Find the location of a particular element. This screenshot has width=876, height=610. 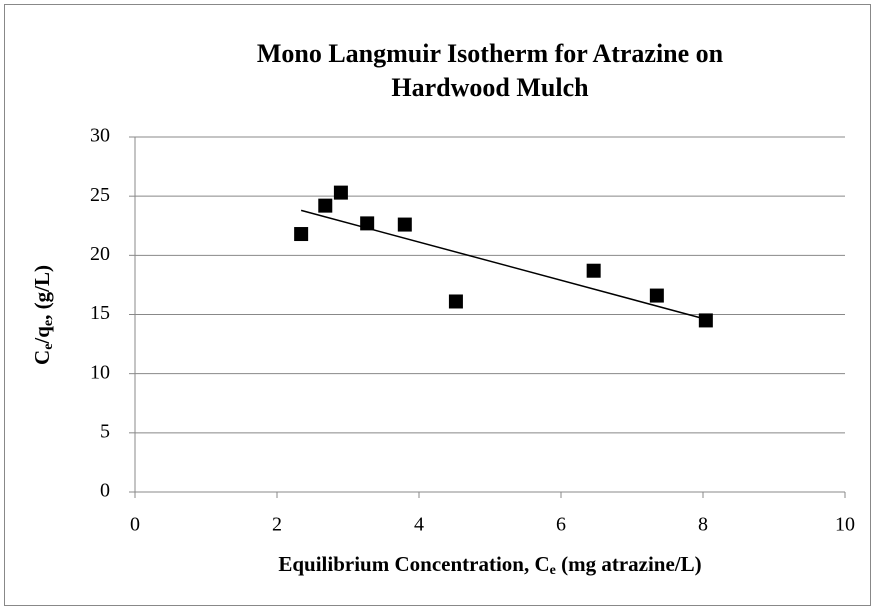

y-tick-label: 10 is located at coordinates (100, 372).